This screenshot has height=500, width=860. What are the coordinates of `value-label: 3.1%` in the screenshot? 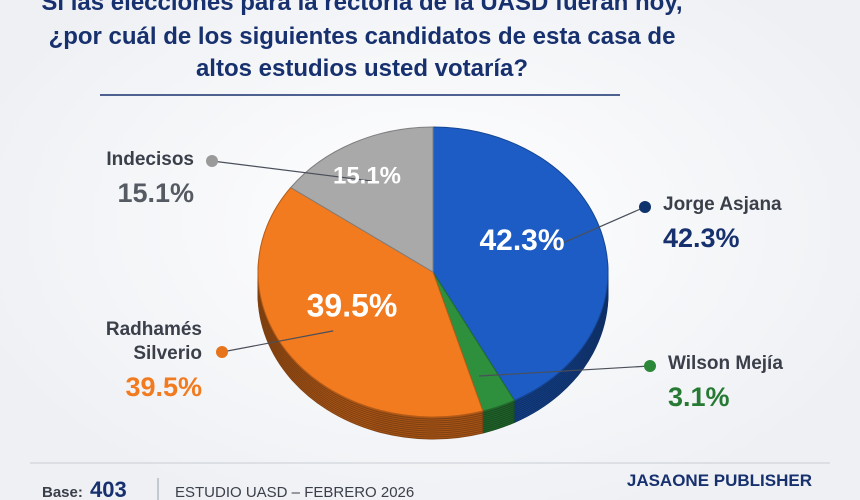 It's located at (699, 397).